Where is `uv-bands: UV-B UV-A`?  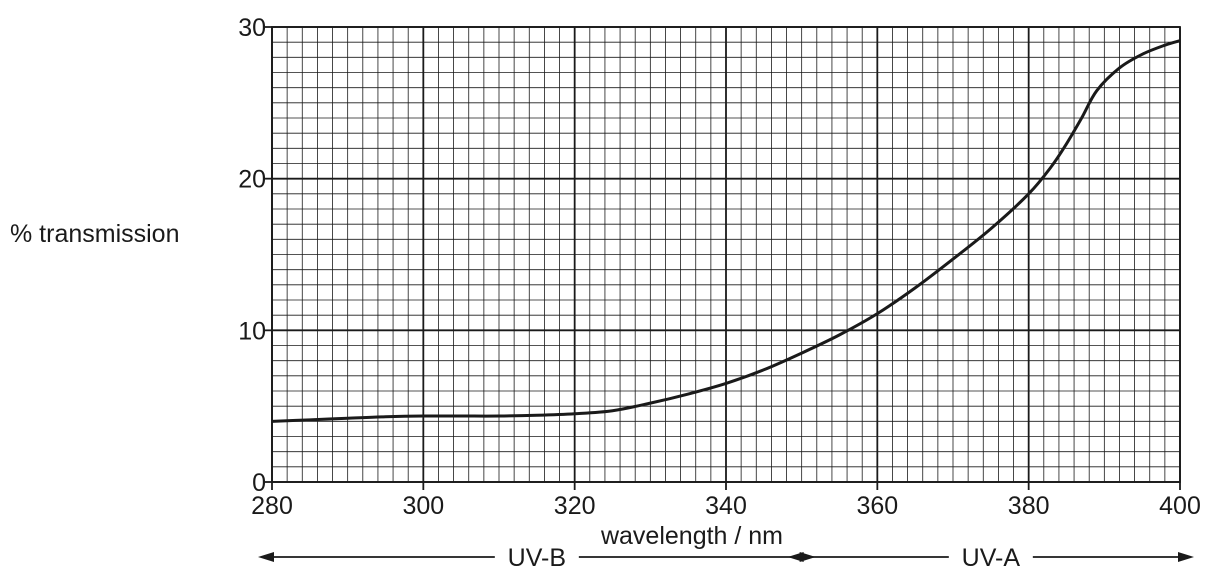
uv-bands: UV-B UV-A is located at coordinates (726, 557).